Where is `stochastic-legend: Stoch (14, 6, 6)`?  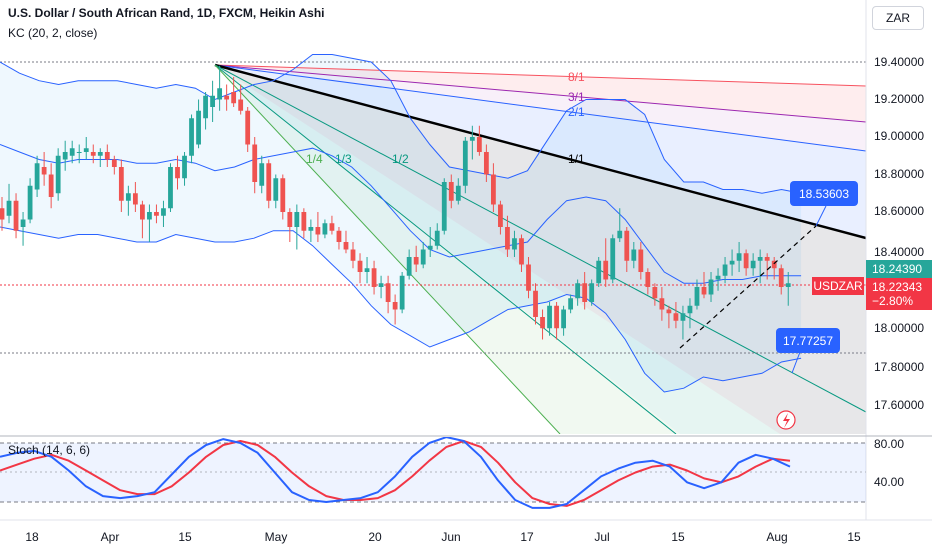
stochastic-legend: Stoch (14, 6, 6) is located at coordinates (49, 450).